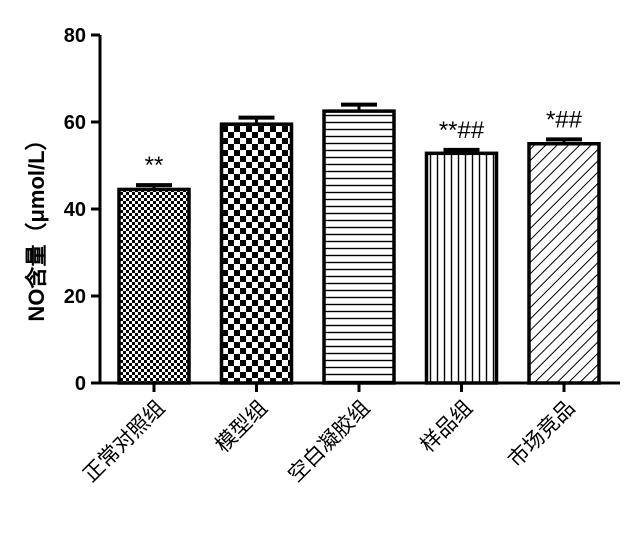 This screenshot has height=538, width=640. I want to click on error-bars, so click(359, 146).